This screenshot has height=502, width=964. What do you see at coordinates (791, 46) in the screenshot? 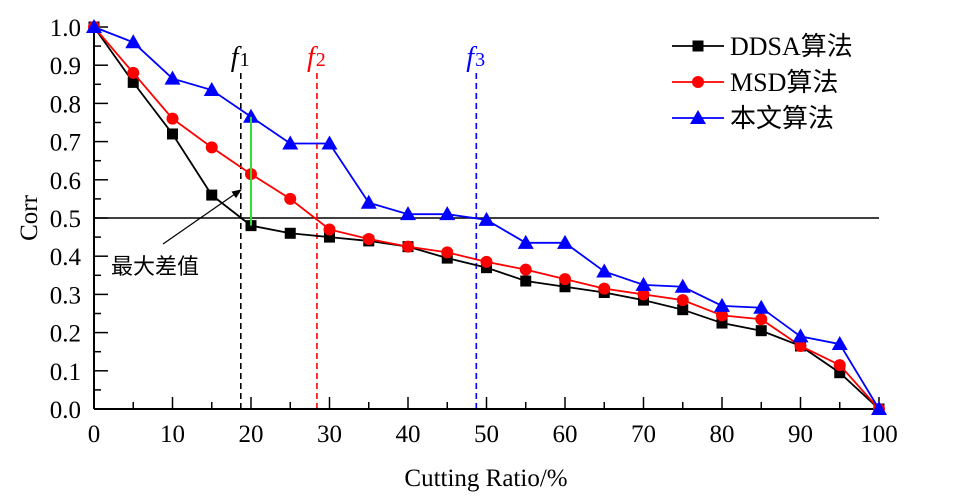
I see `legend-label: DDSA算法` at bounding box center [791, 46].